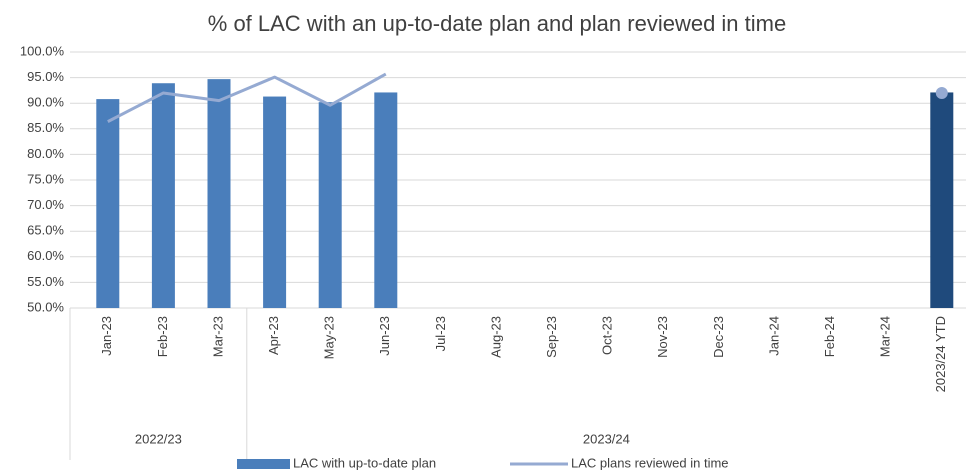  I want to click on y-tick-label: 100.0%, so click(42, 50).